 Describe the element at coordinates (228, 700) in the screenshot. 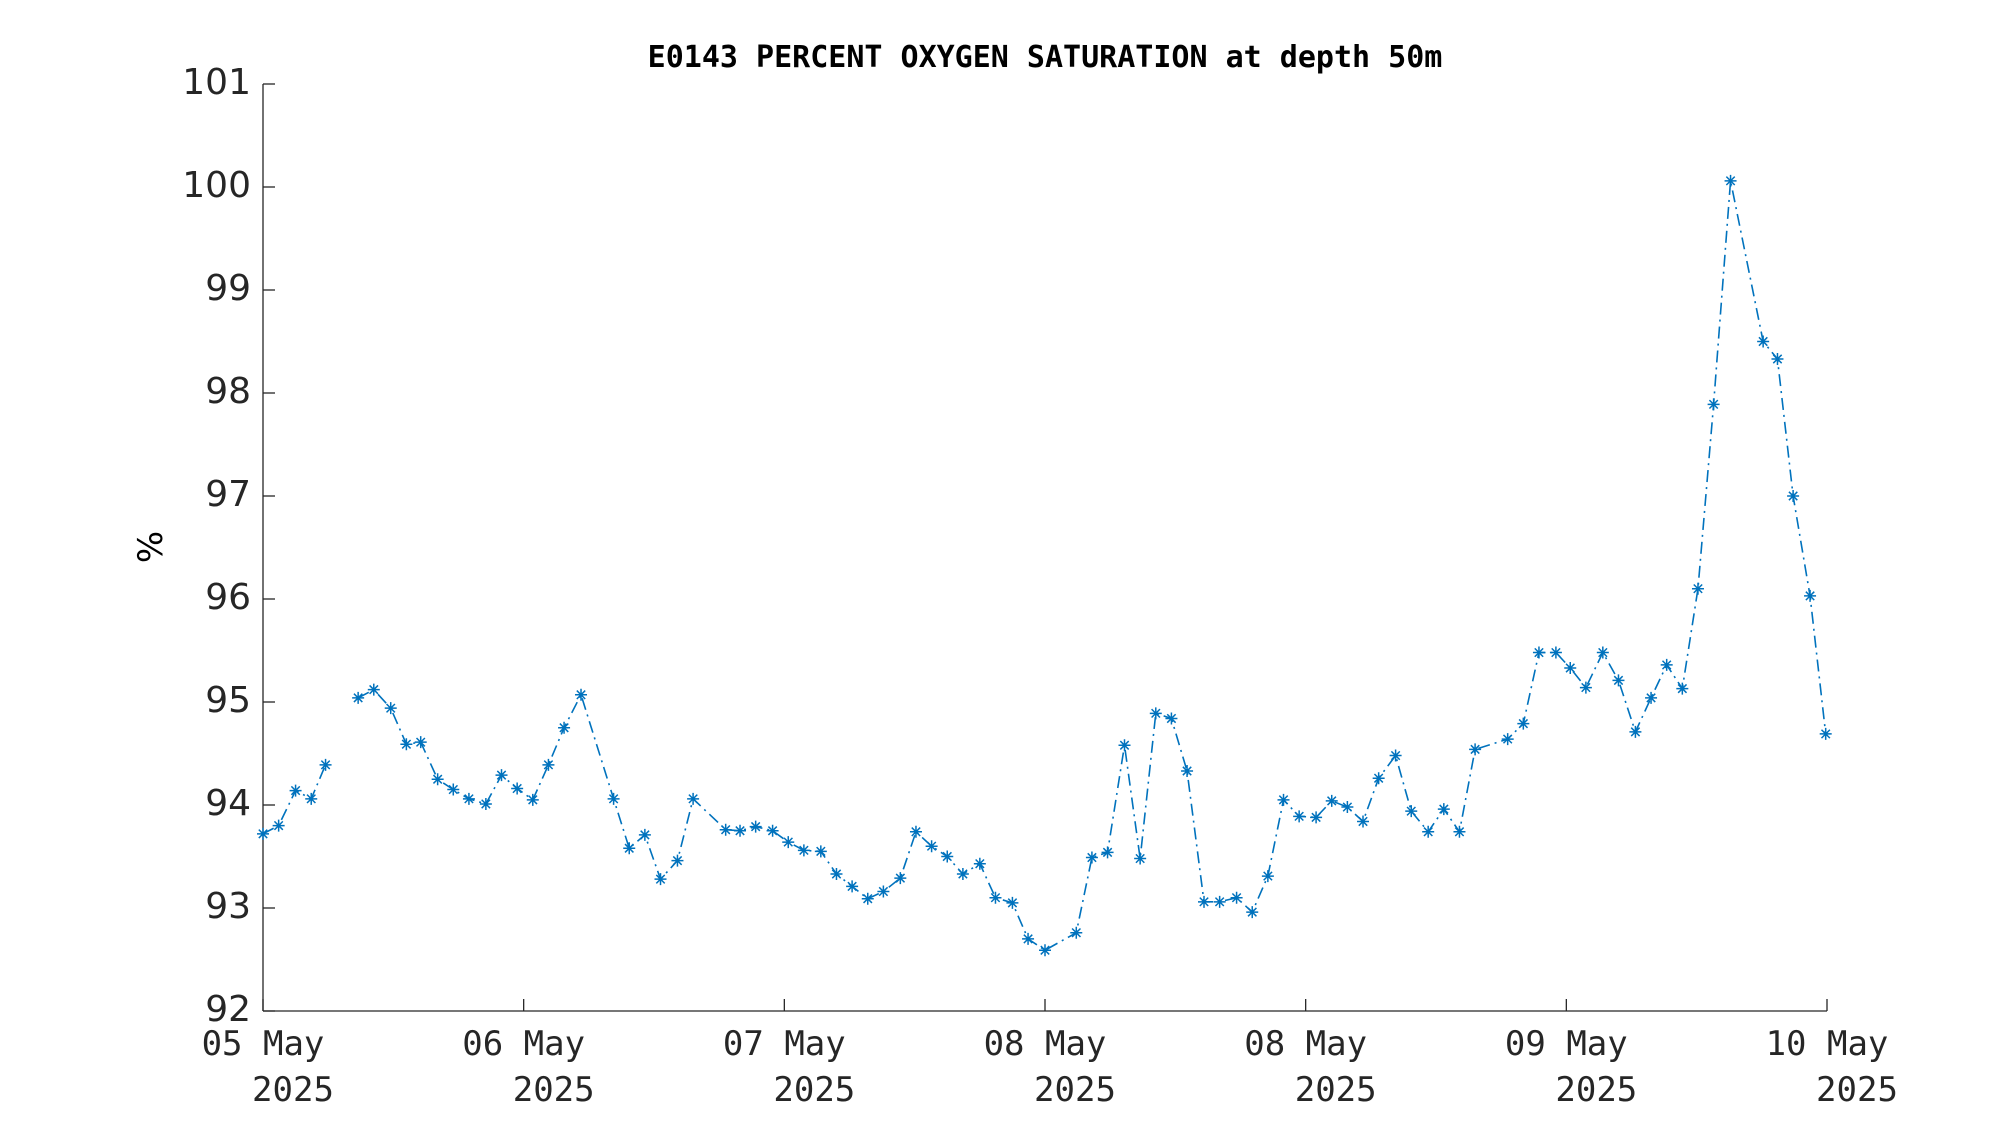

I see `y-tick-label: 95` at that location.